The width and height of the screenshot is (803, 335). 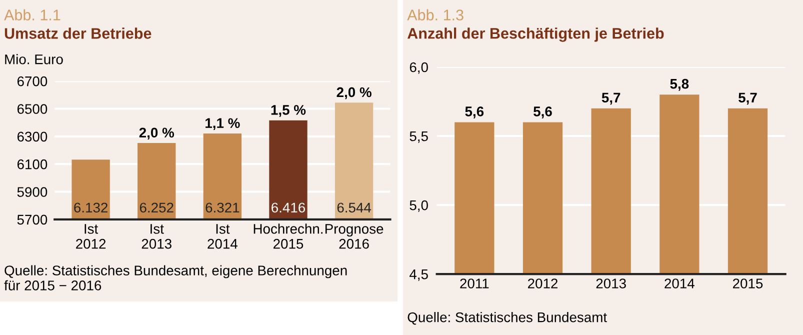 I want to click on y-tick-label: 5900, so click(x=32, y=192).